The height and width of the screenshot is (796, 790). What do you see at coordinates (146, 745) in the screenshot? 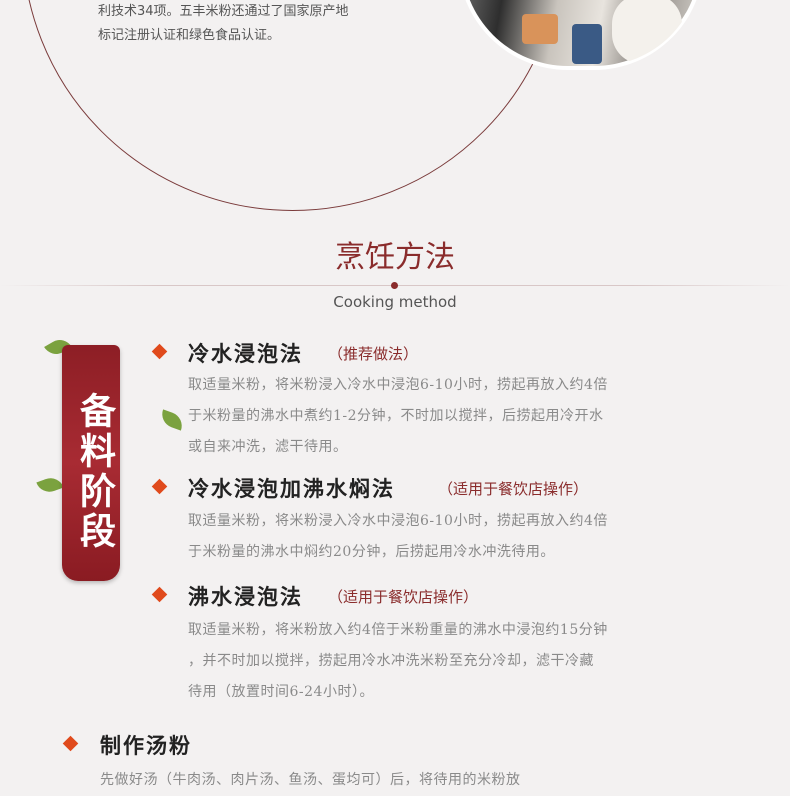
I see `soup-title: 制作汤粉` at bounding box center [146, 745].